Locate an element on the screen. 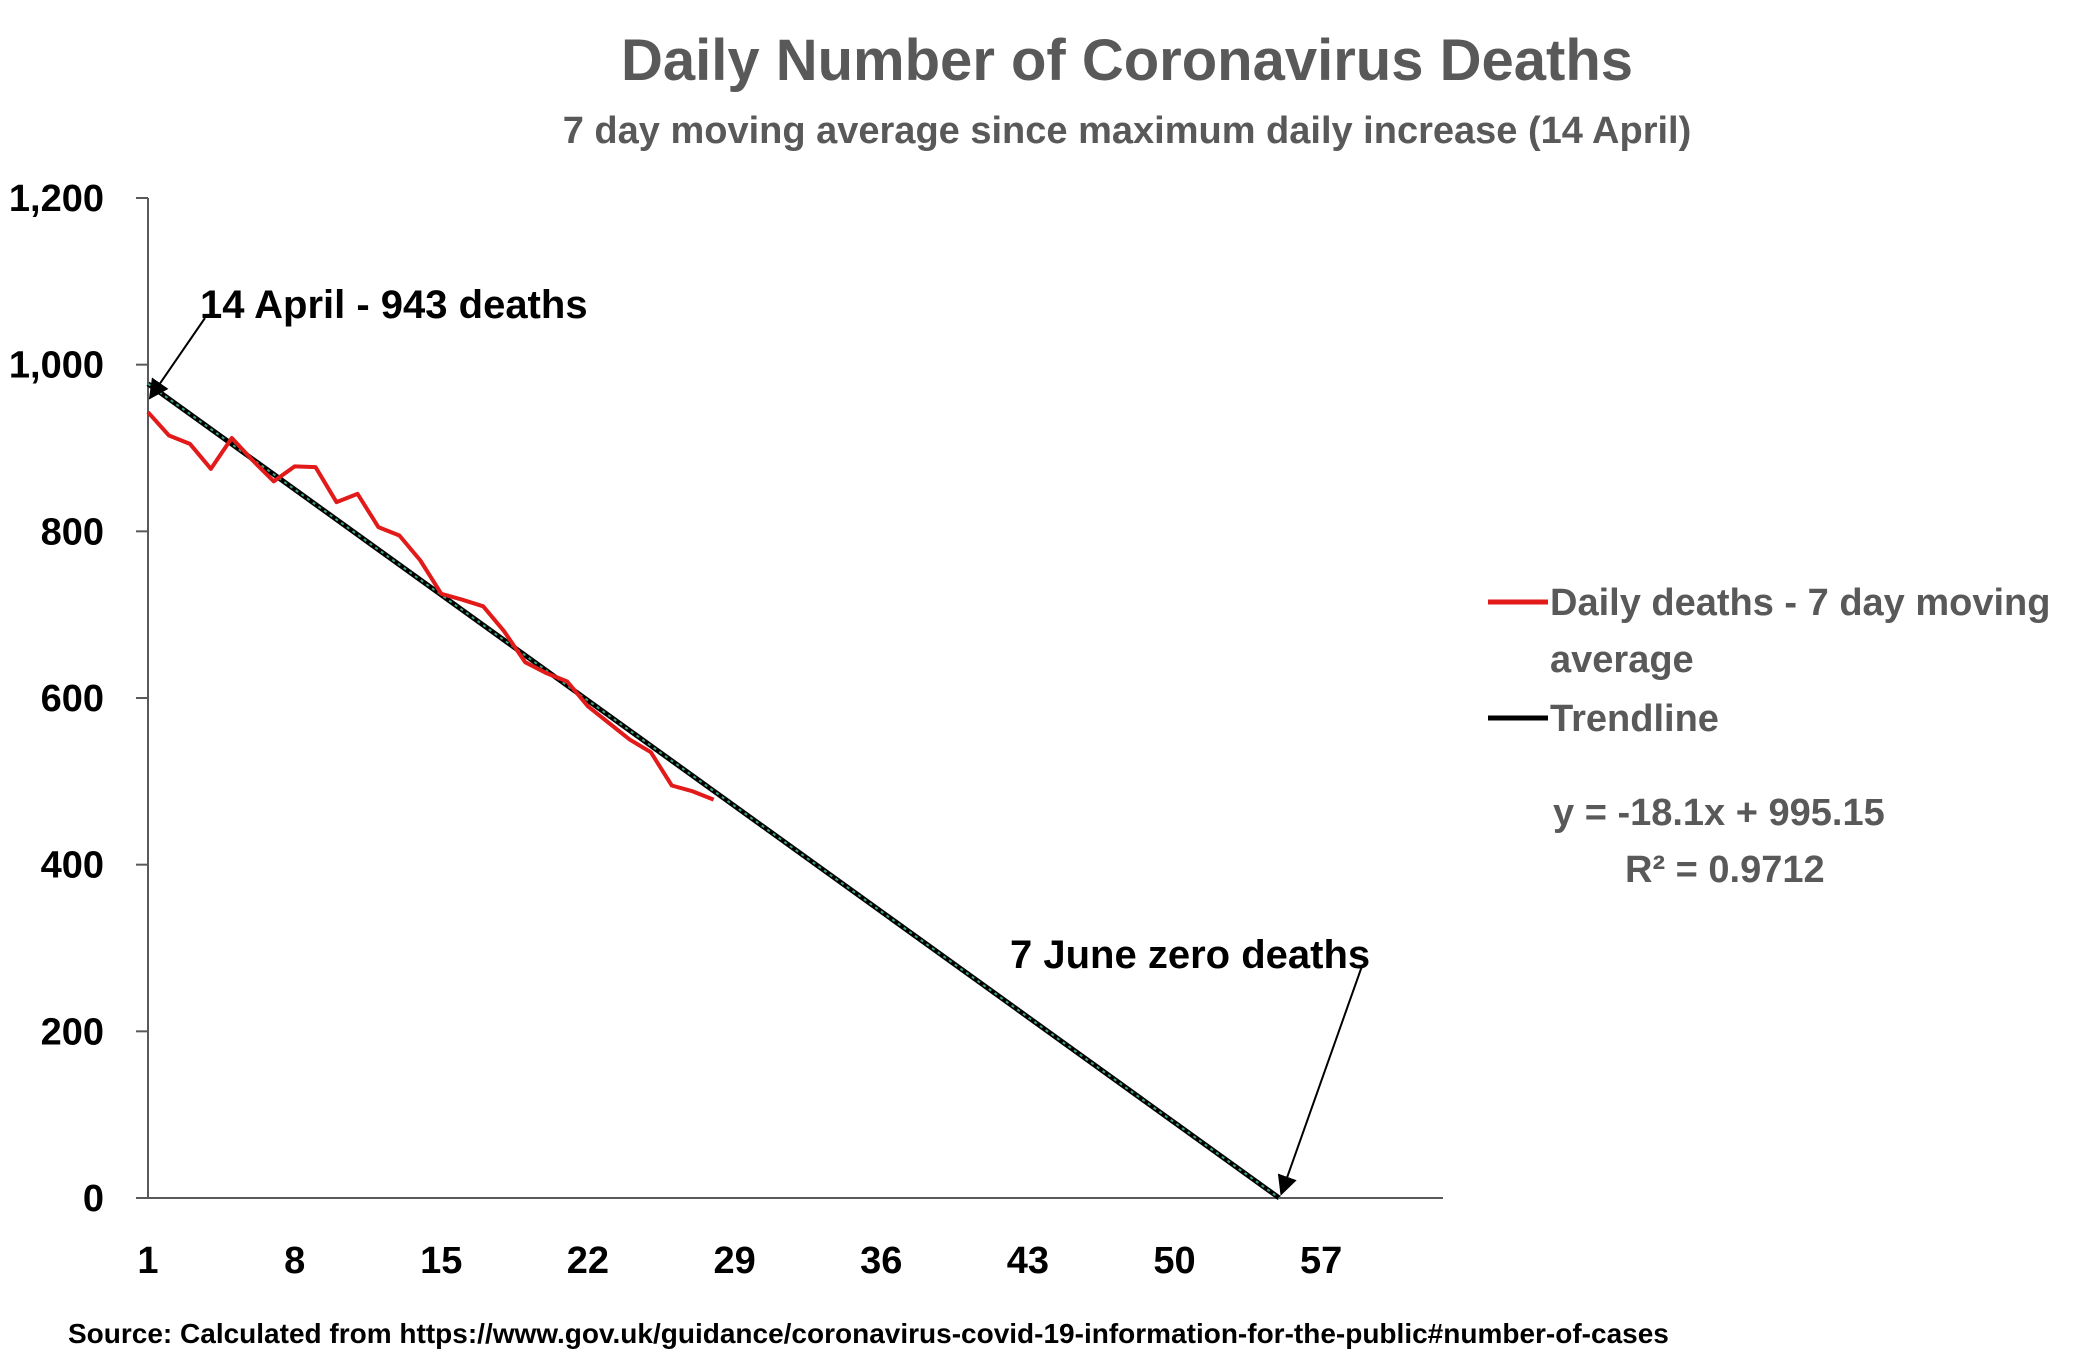  x-axis-ticks: 1 8 15 22 29 36 43 50 57 is located at coordinates (739, 1261).